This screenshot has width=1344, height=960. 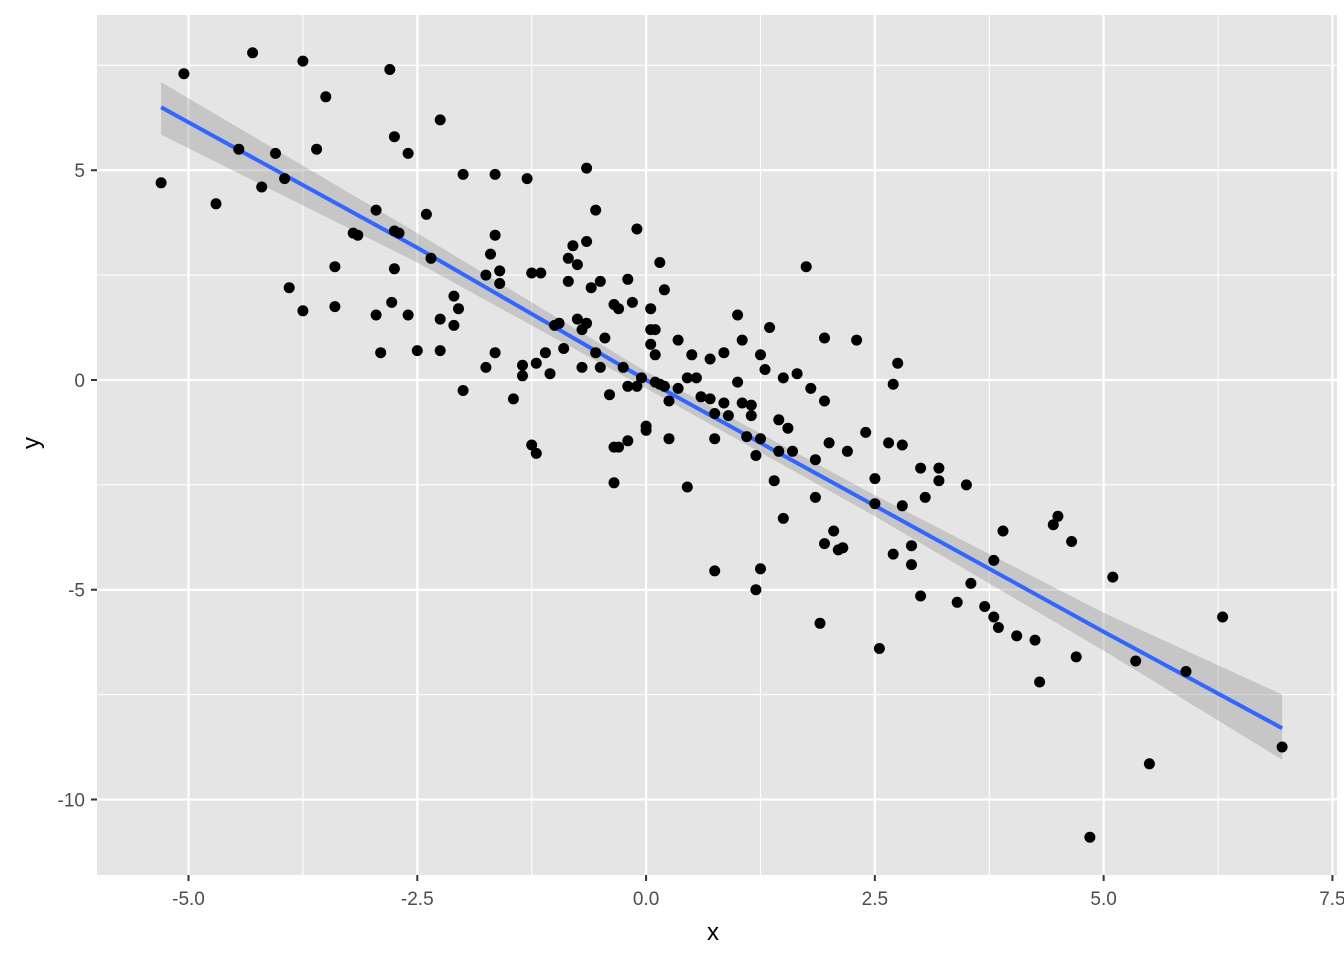 I want to click on y-axis-ticks: -10 -5 0 5, so click(x=77, y=486).